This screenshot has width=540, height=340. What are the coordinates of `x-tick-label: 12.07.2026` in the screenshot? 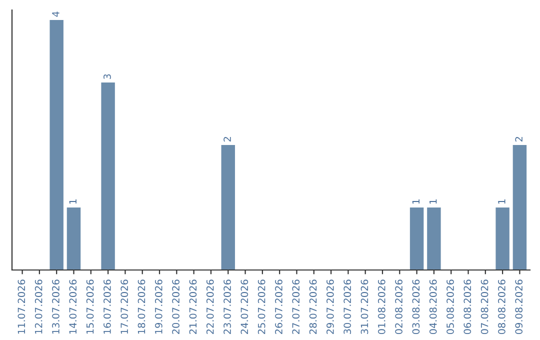 It's located at (38, 307).